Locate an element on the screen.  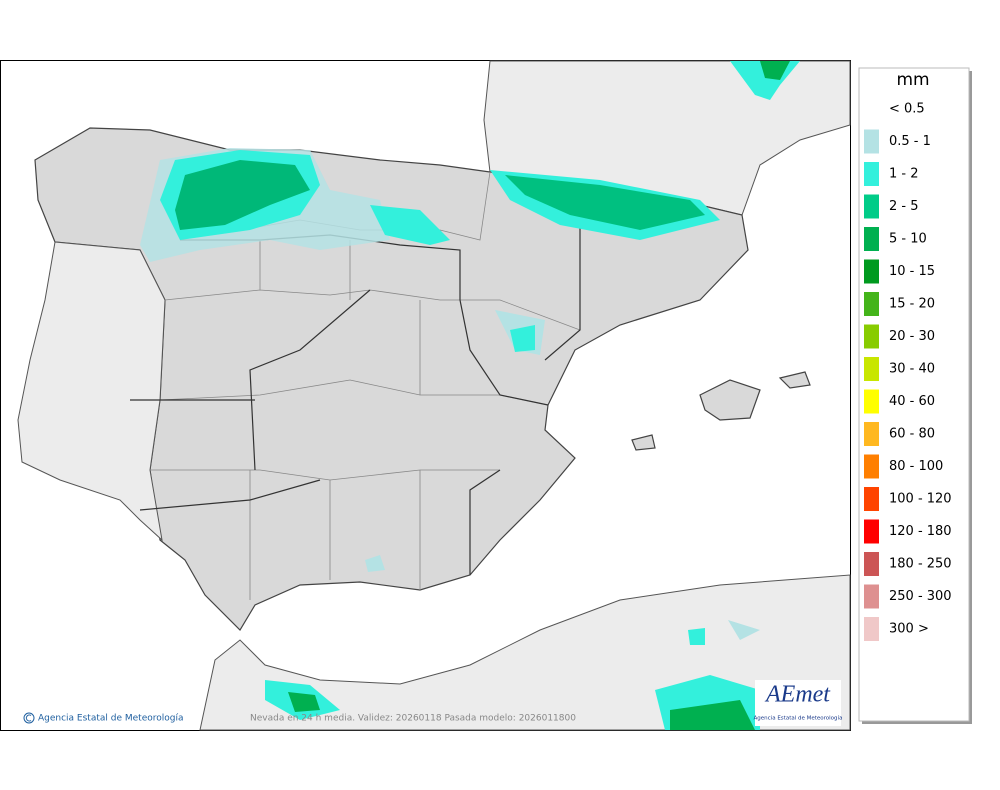
legend-label: 1 - 2 is located at coordinates (904, 174).